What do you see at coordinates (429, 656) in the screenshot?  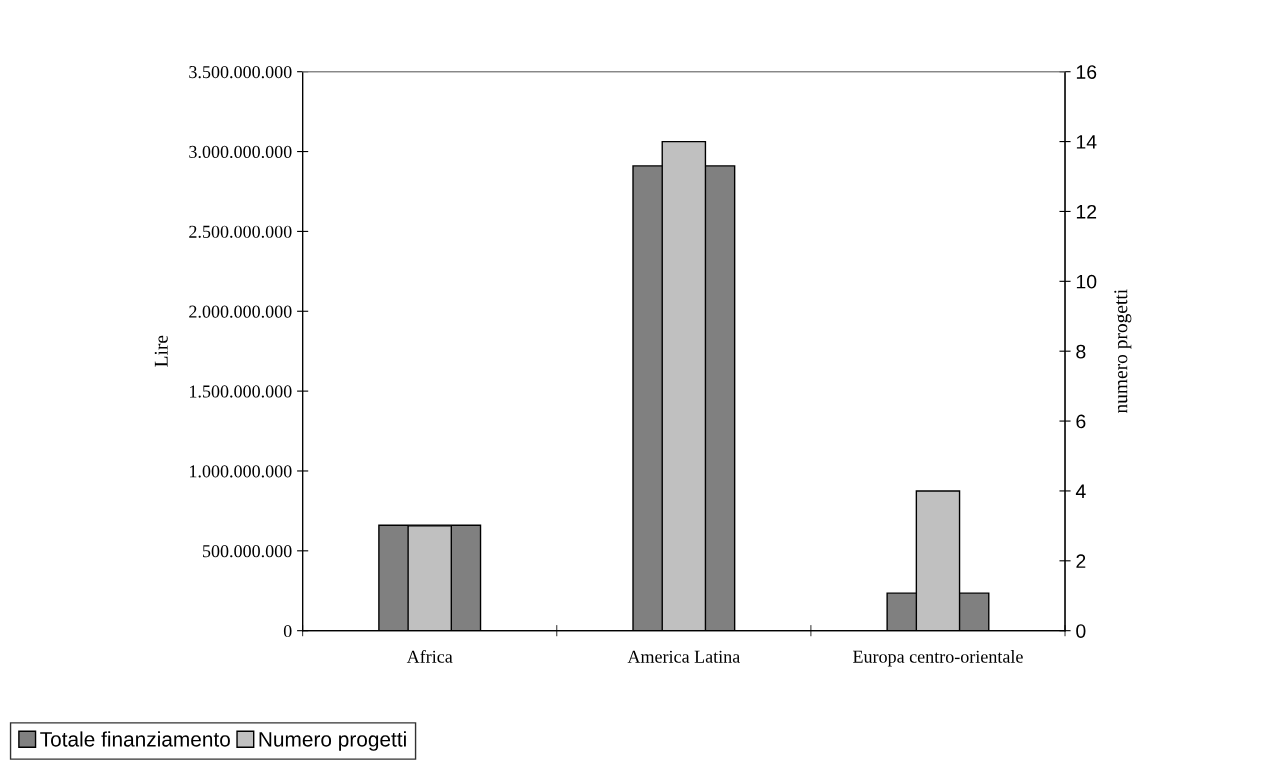 I see `x-tick-label: Africa` at bounding box center [429, 656].